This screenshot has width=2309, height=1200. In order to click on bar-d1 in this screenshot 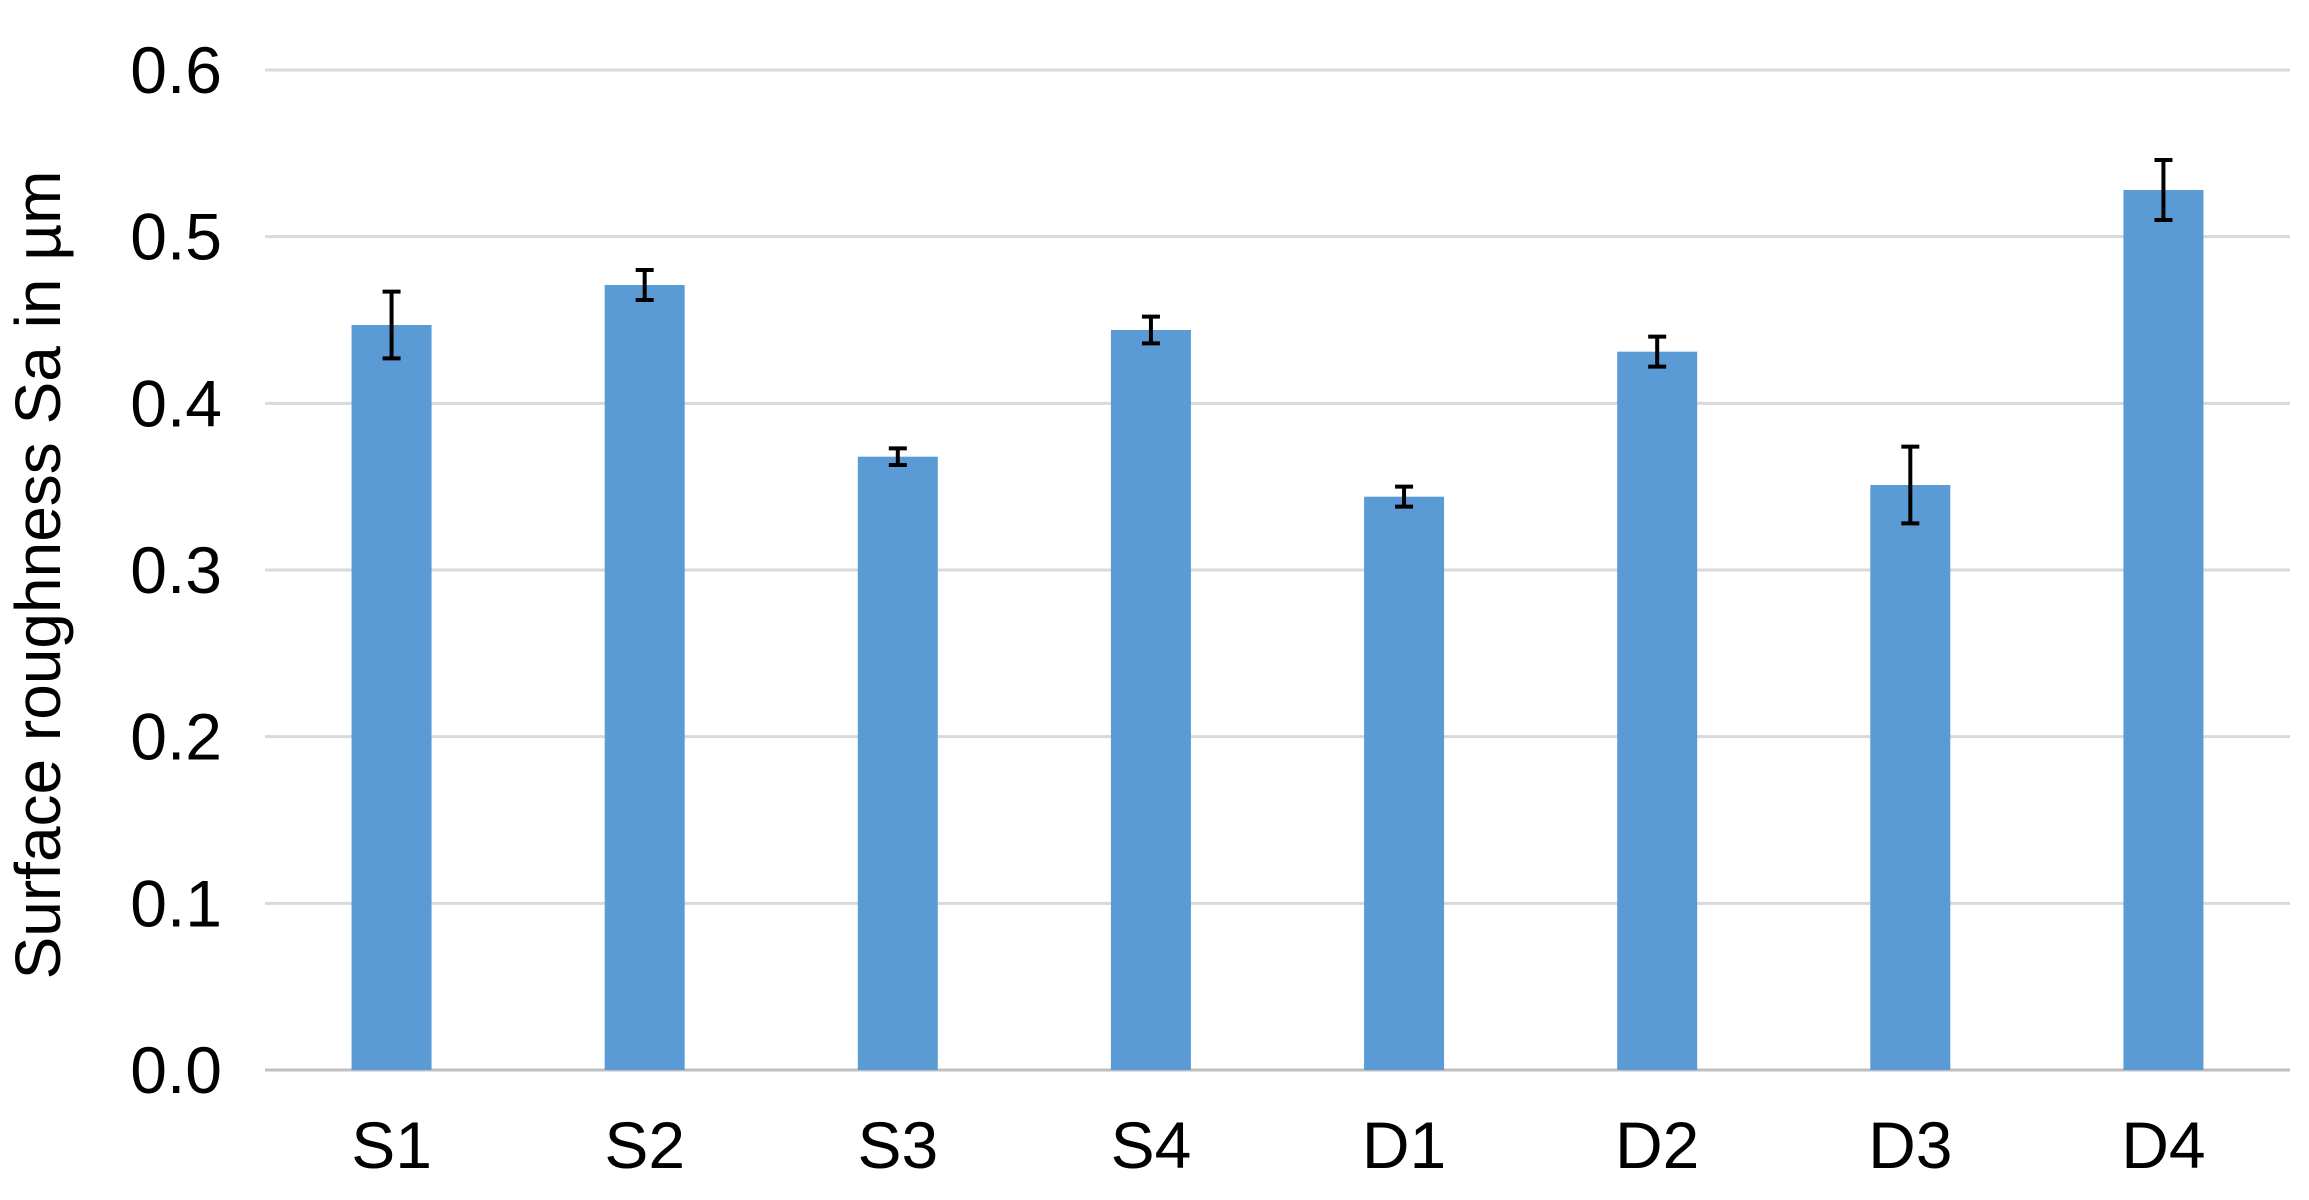, I will do `click(1404, 783)`.